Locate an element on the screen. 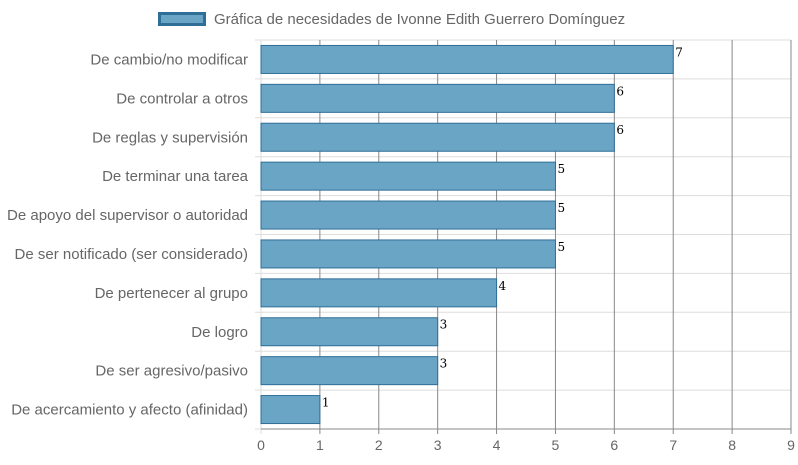 The height and width of the screenshot is (465, 798). x-tick-label: 8 is located at coordinates (732, 445).